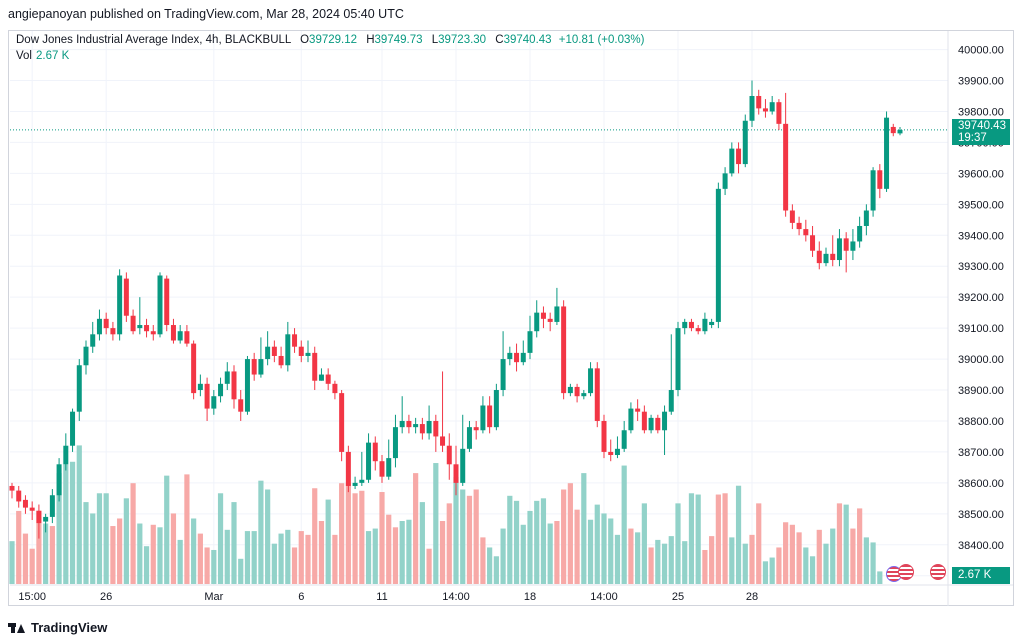 This screenshot has height=643, width=1024. I want to click on y-tick-label: 38900.00, so click(981, 391).